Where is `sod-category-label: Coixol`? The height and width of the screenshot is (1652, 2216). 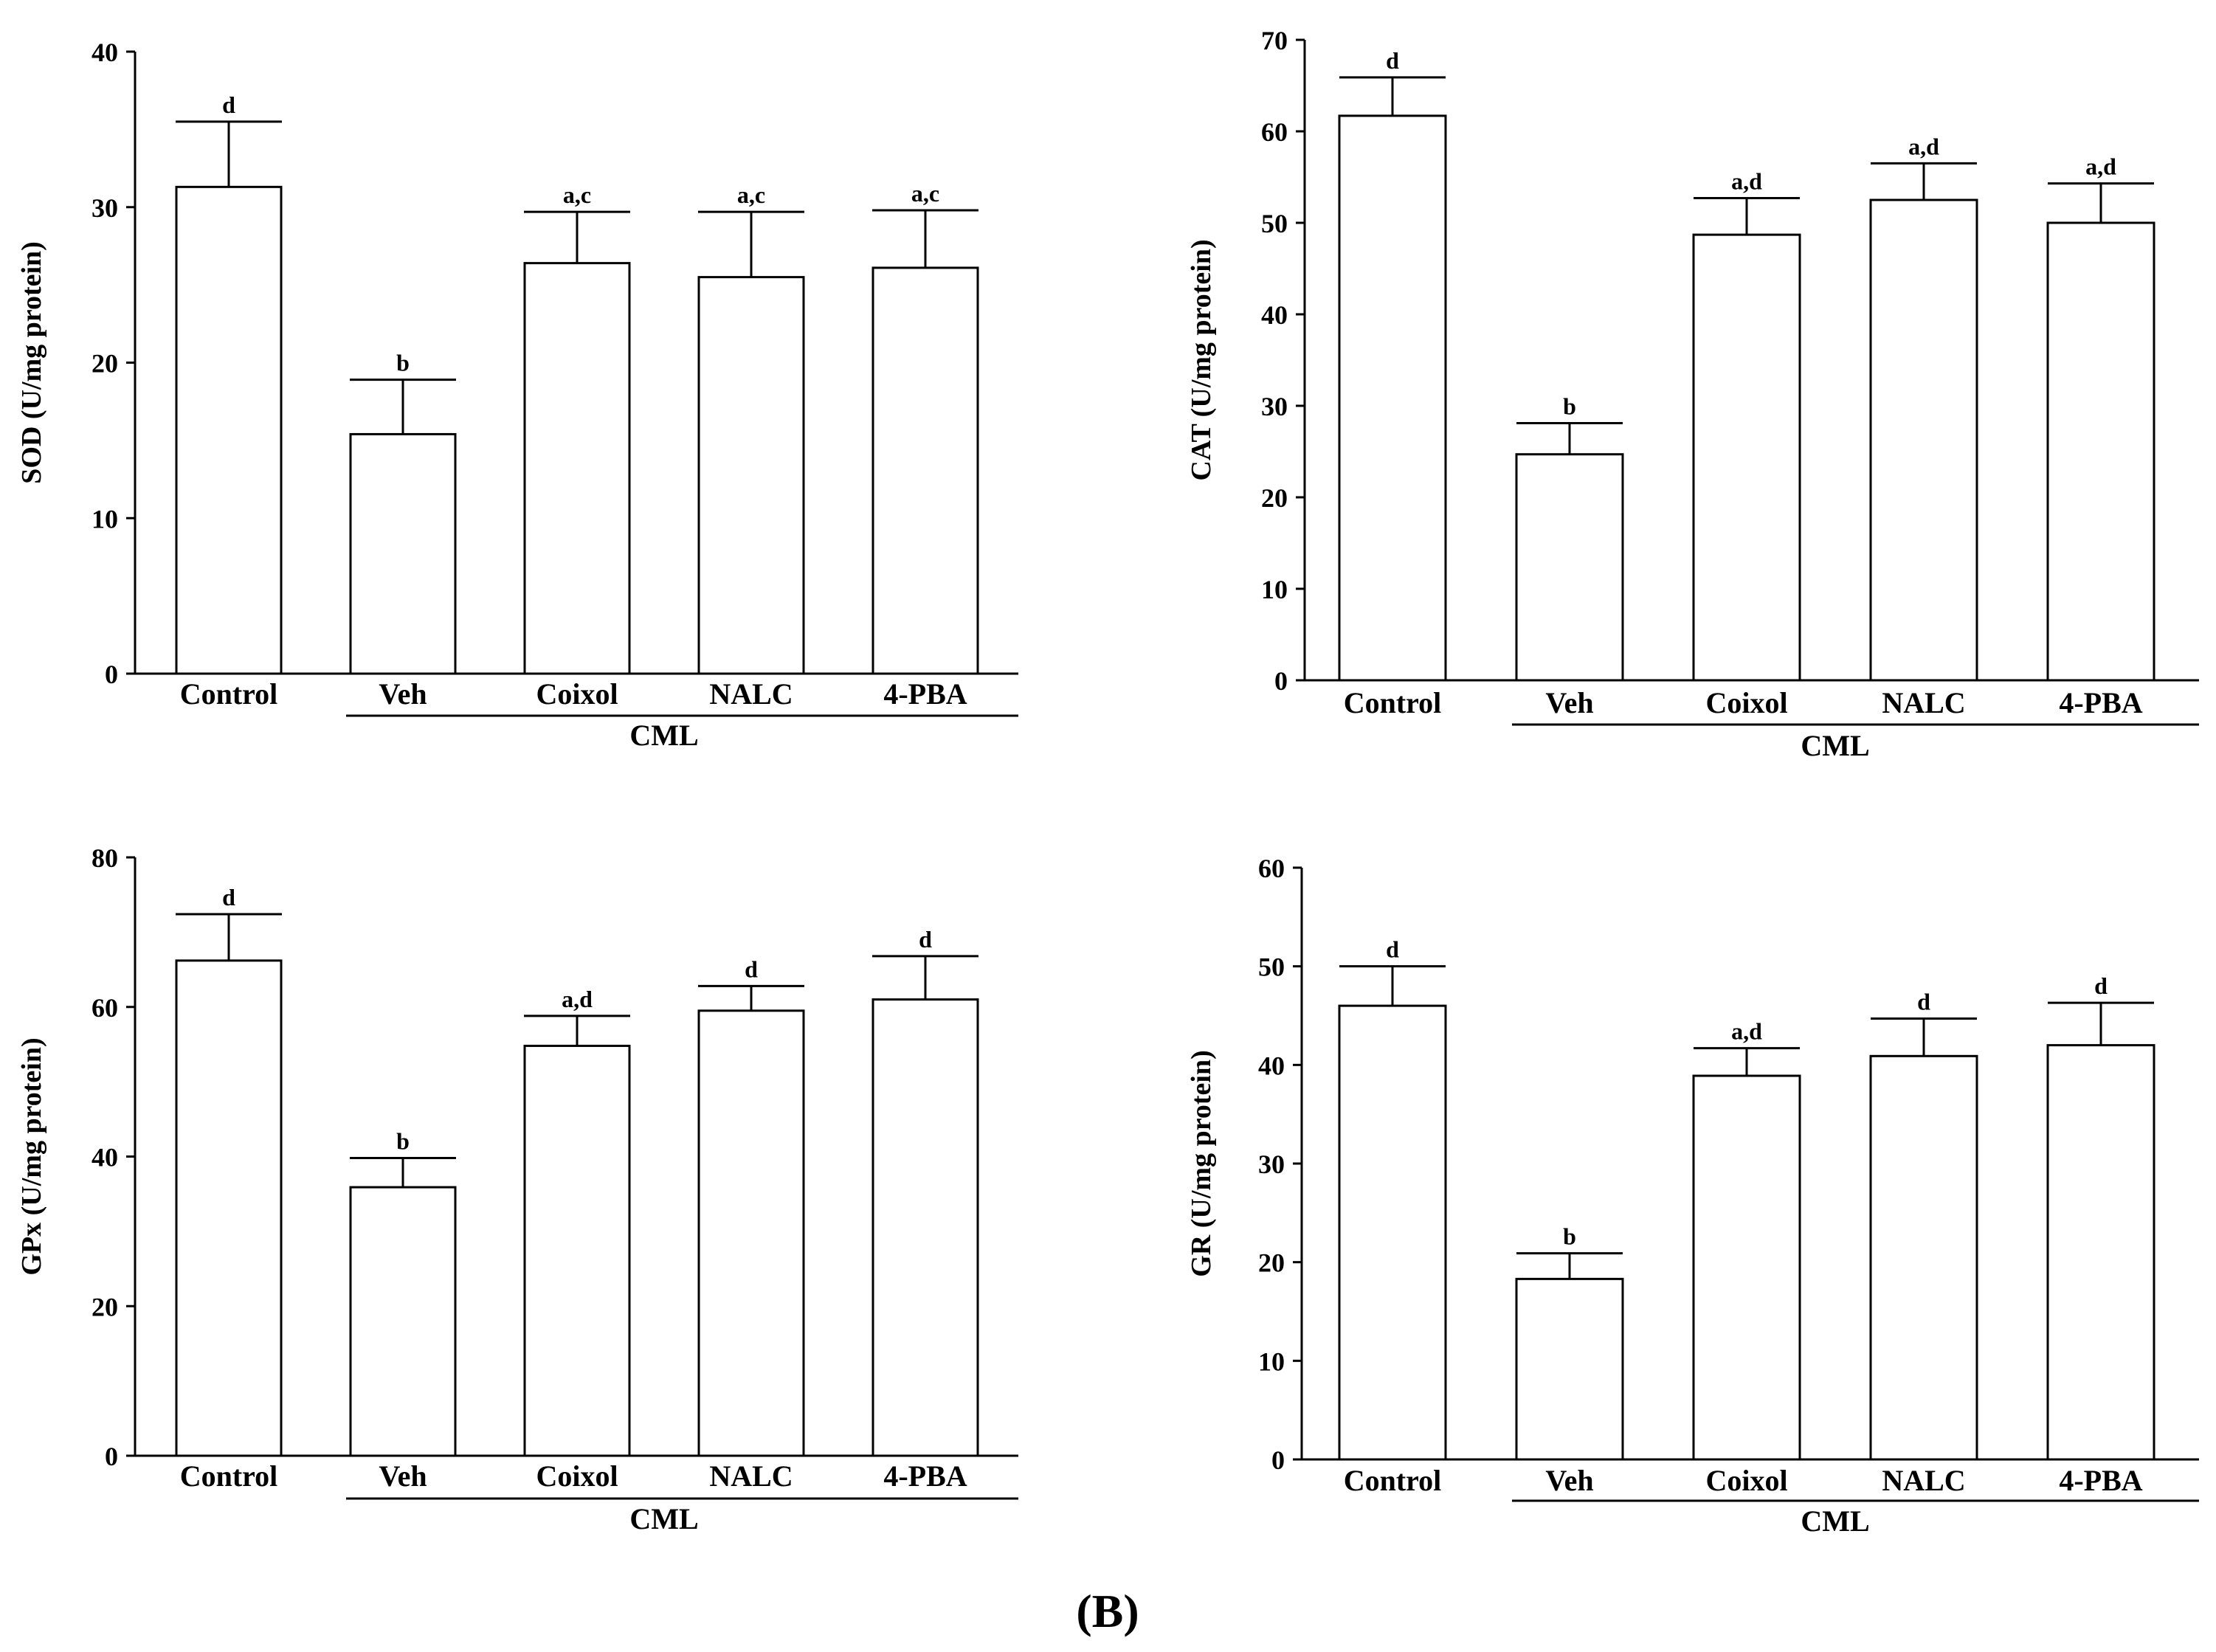
sod-category-label: Coixol is located at coordinates (577, 694).